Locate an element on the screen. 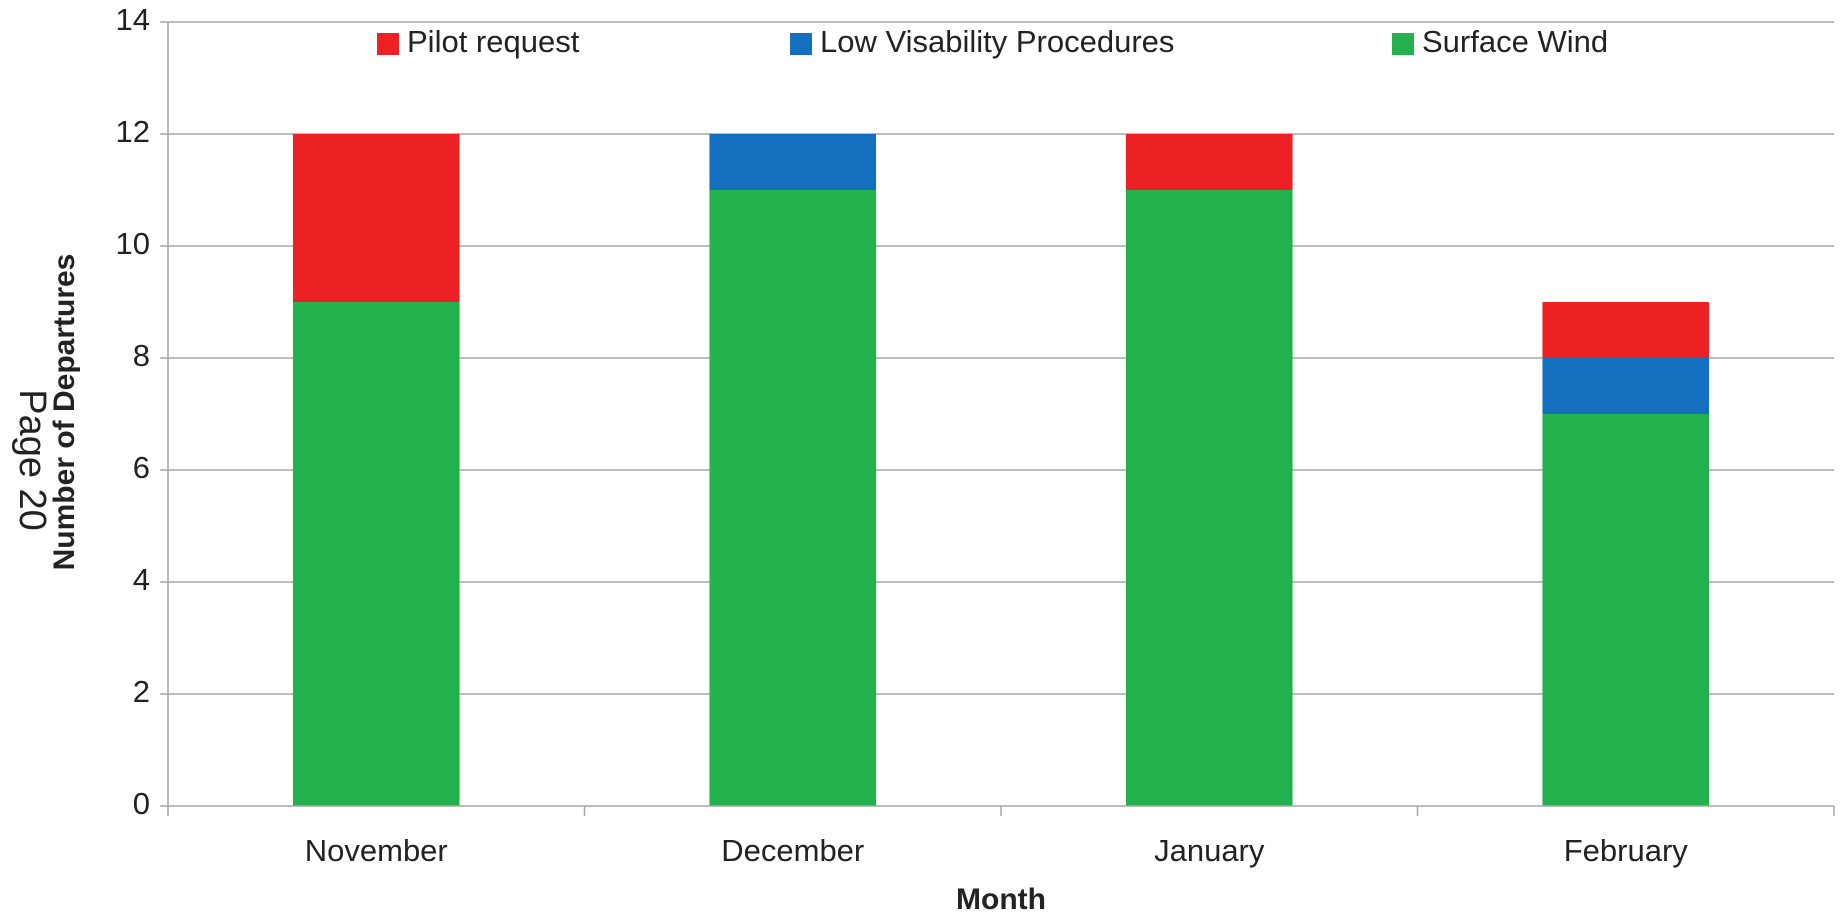 Image resolution: width=1843 pixels, height=917 pixels. x-axis-title: Month is located at coordinates (1001, 899).